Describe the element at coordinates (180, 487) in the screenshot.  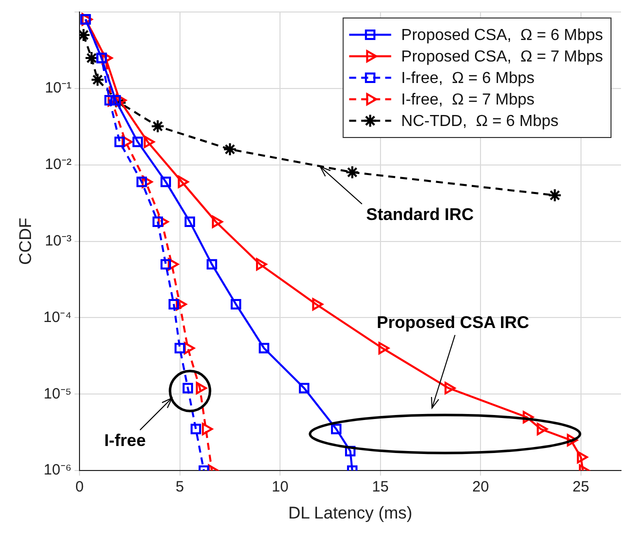
I see `x-tick-label: 5` at that location.